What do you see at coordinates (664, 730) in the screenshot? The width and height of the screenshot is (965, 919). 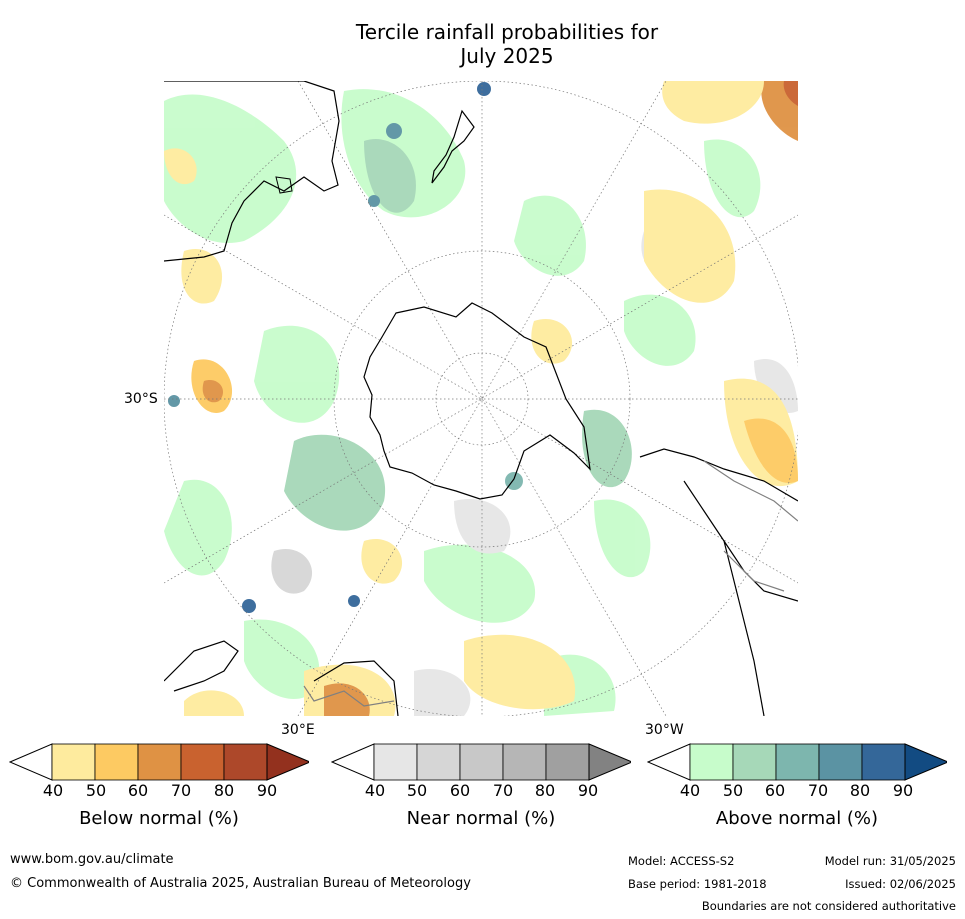 I see `lon-label-30w: 30°W` at bounding box center [664, 730].